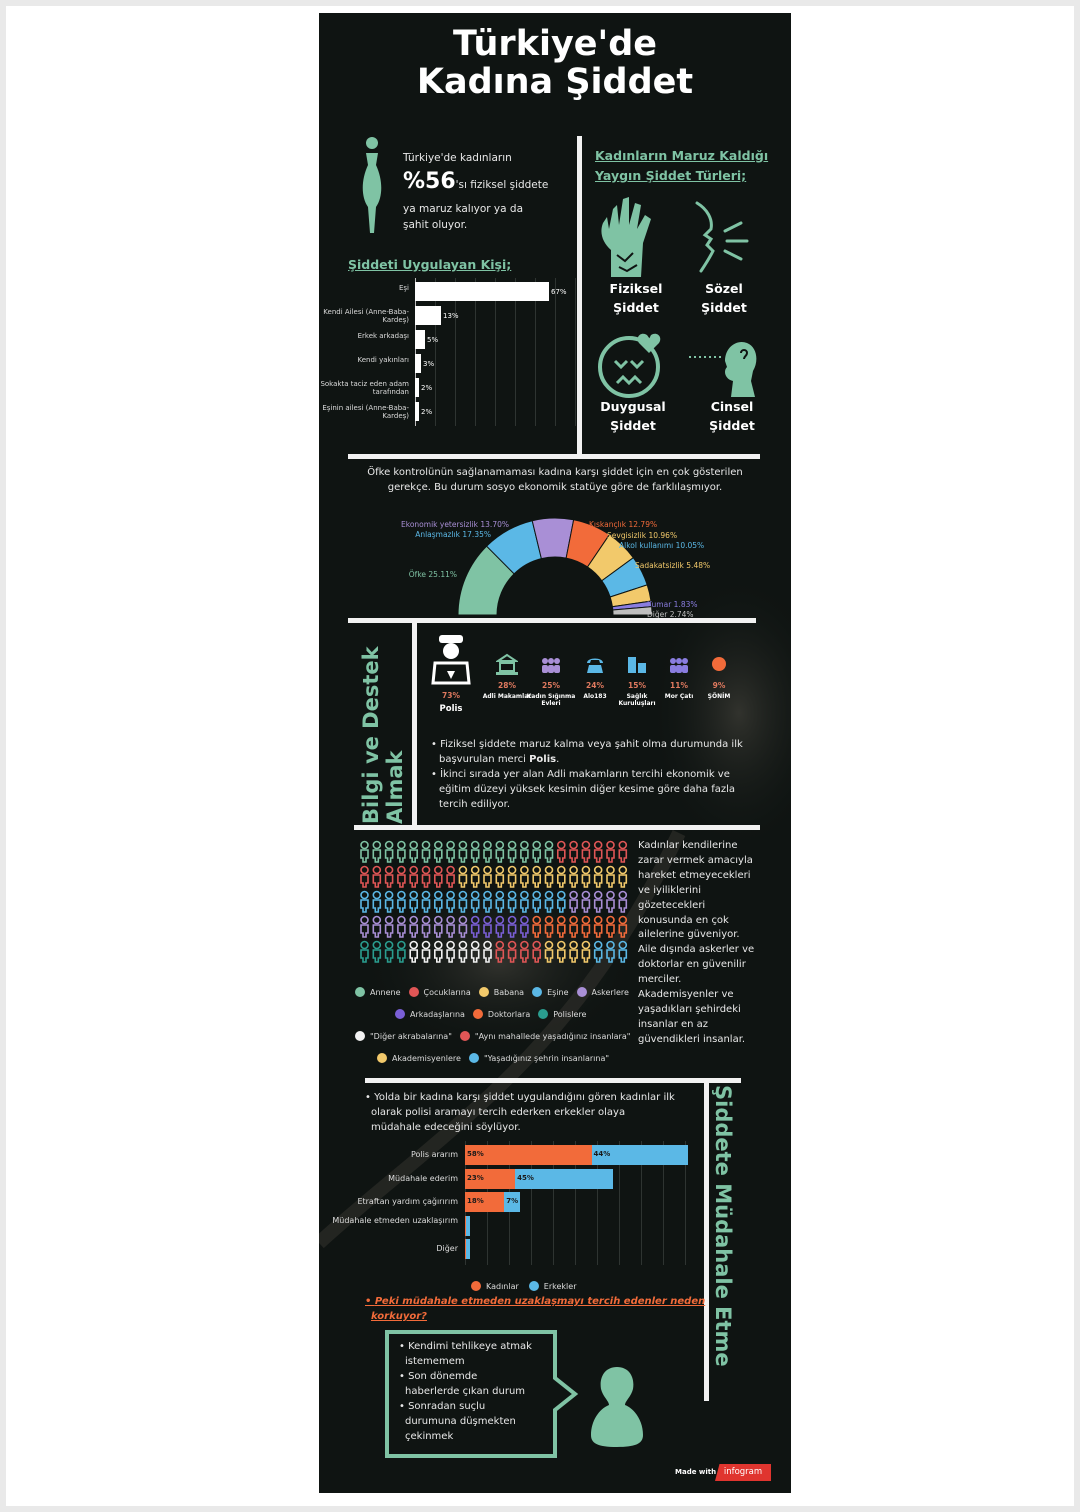 The width and height of the screenshot is (1080, 1512). I want to click on legend-label: Annene, so click(385, 992).